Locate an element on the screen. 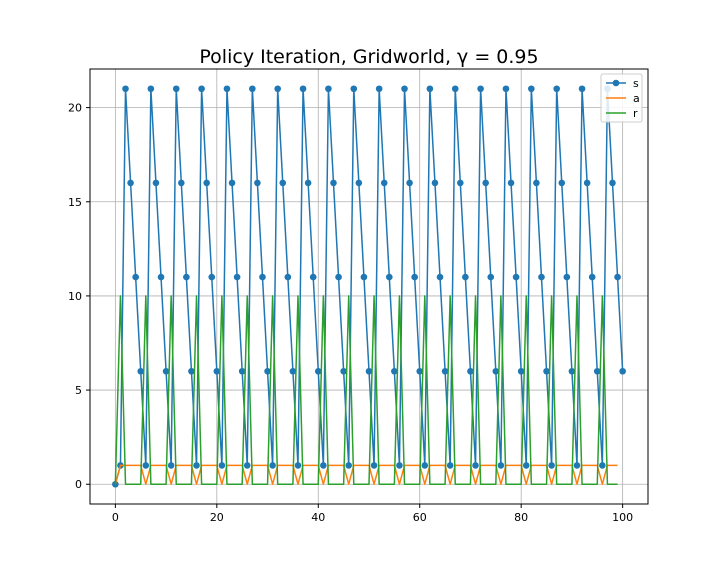 Image resolution: width=720 pixels, height=576 pixels. x-tick-label: 80 is located at coordinates (521, 517).